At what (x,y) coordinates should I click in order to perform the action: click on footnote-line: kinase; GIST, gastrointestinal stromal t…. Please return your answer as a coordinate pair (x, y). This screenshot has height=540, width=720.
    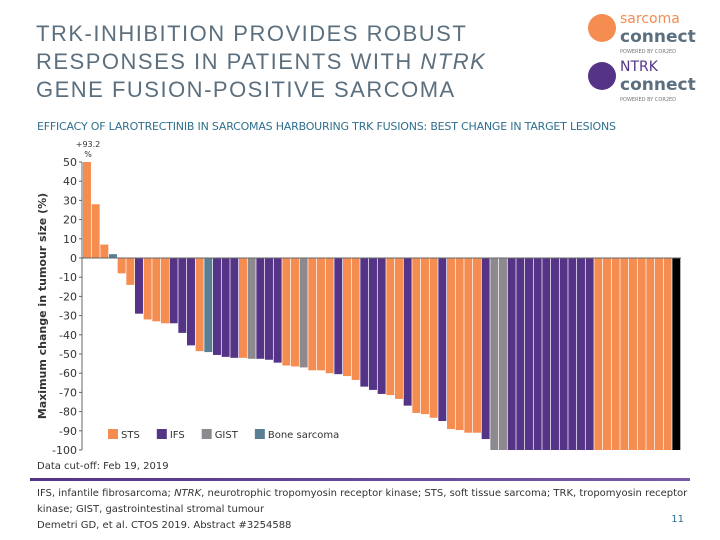
    Looking at the image, I should click on (151, 509).